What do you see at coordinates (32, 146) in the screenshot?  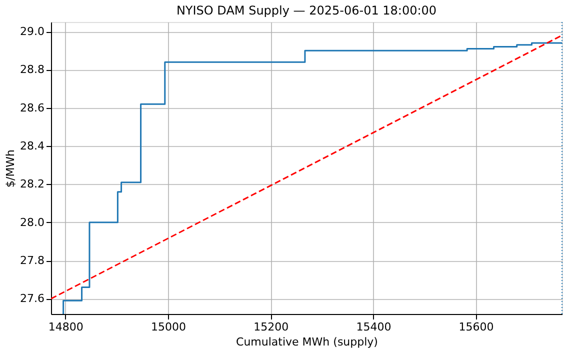 I see `y-tick-label: 28.4` at bounding box center [32, 146].